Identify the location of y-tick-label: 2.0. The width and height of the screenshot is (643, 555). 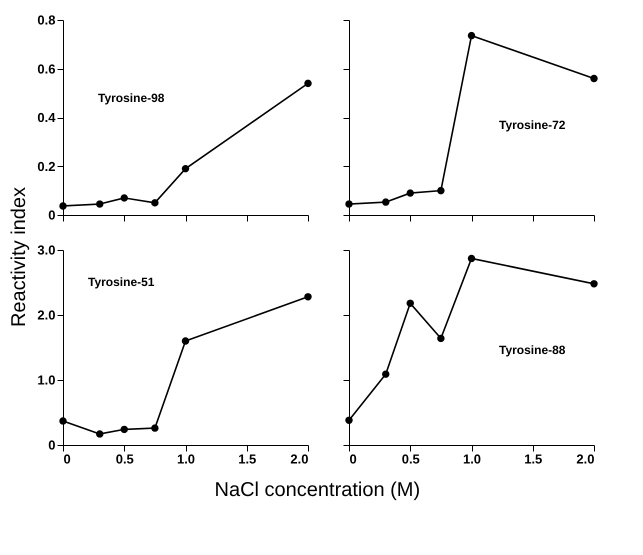
(46, 315).